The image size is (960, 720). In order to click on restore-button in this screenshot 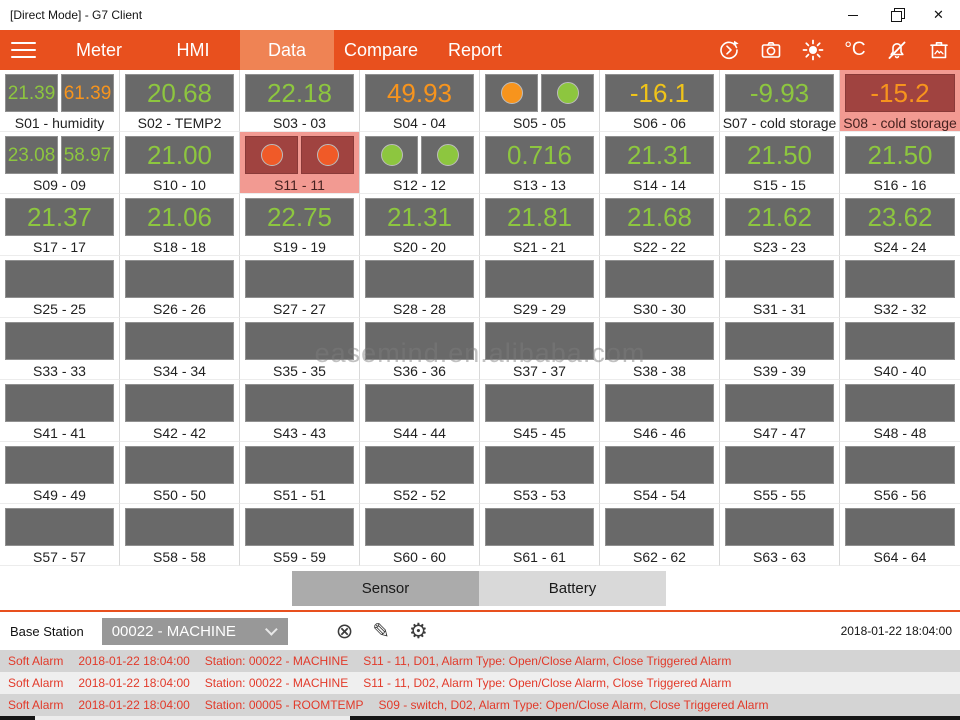, I will do `click(895, 15)`.